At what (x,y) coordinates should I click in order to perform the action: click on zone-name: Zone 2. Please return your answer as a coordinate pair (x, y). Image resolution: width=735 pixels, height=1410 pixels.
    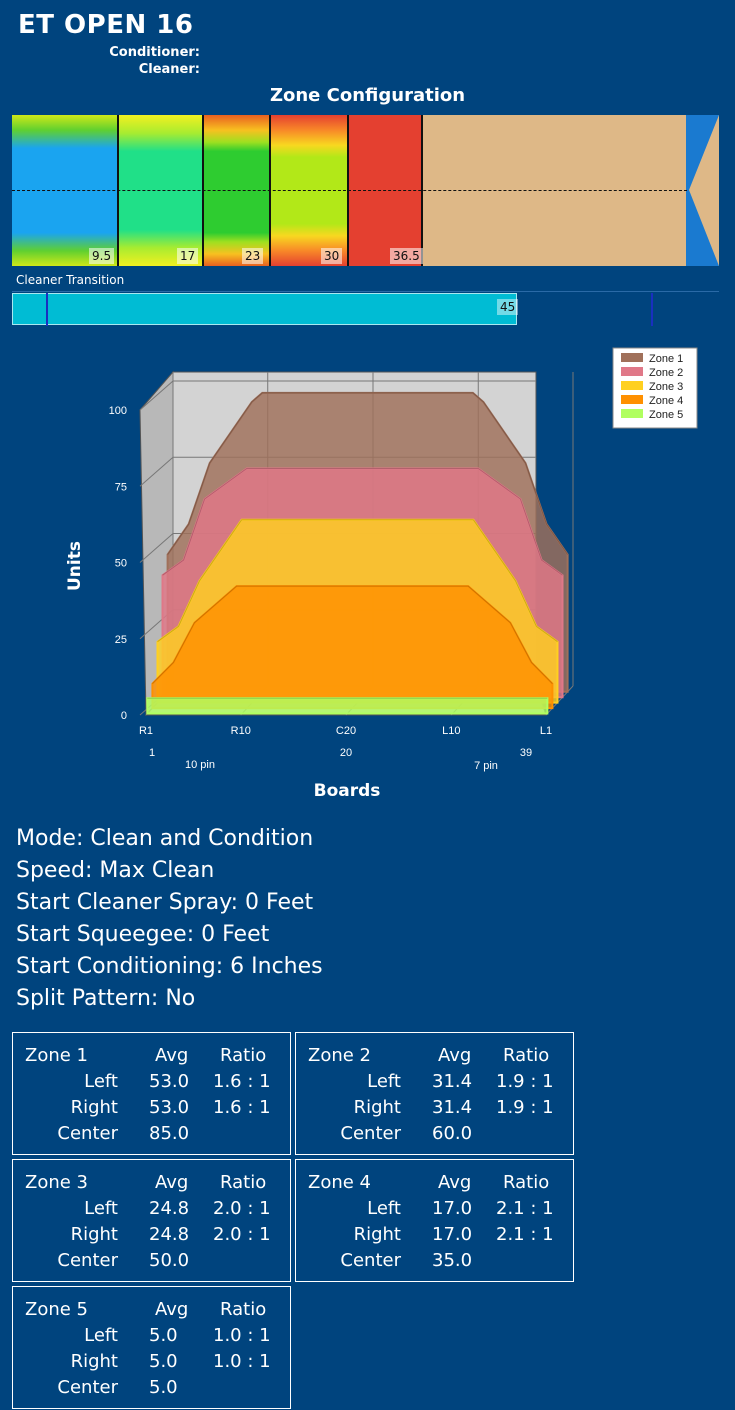
    Looking at the image, I should click on (339, 1055).